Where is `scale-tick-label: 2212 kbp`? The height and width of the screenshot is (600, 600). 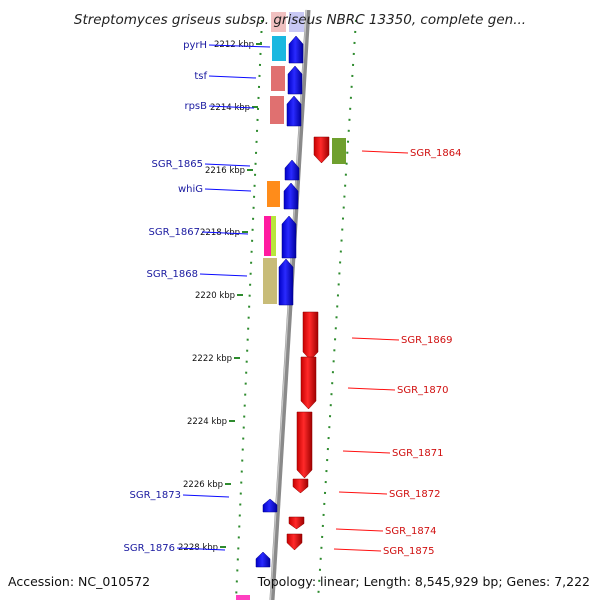 scale-tick-label: 2212 kbp is located at coordinates (234, 45).